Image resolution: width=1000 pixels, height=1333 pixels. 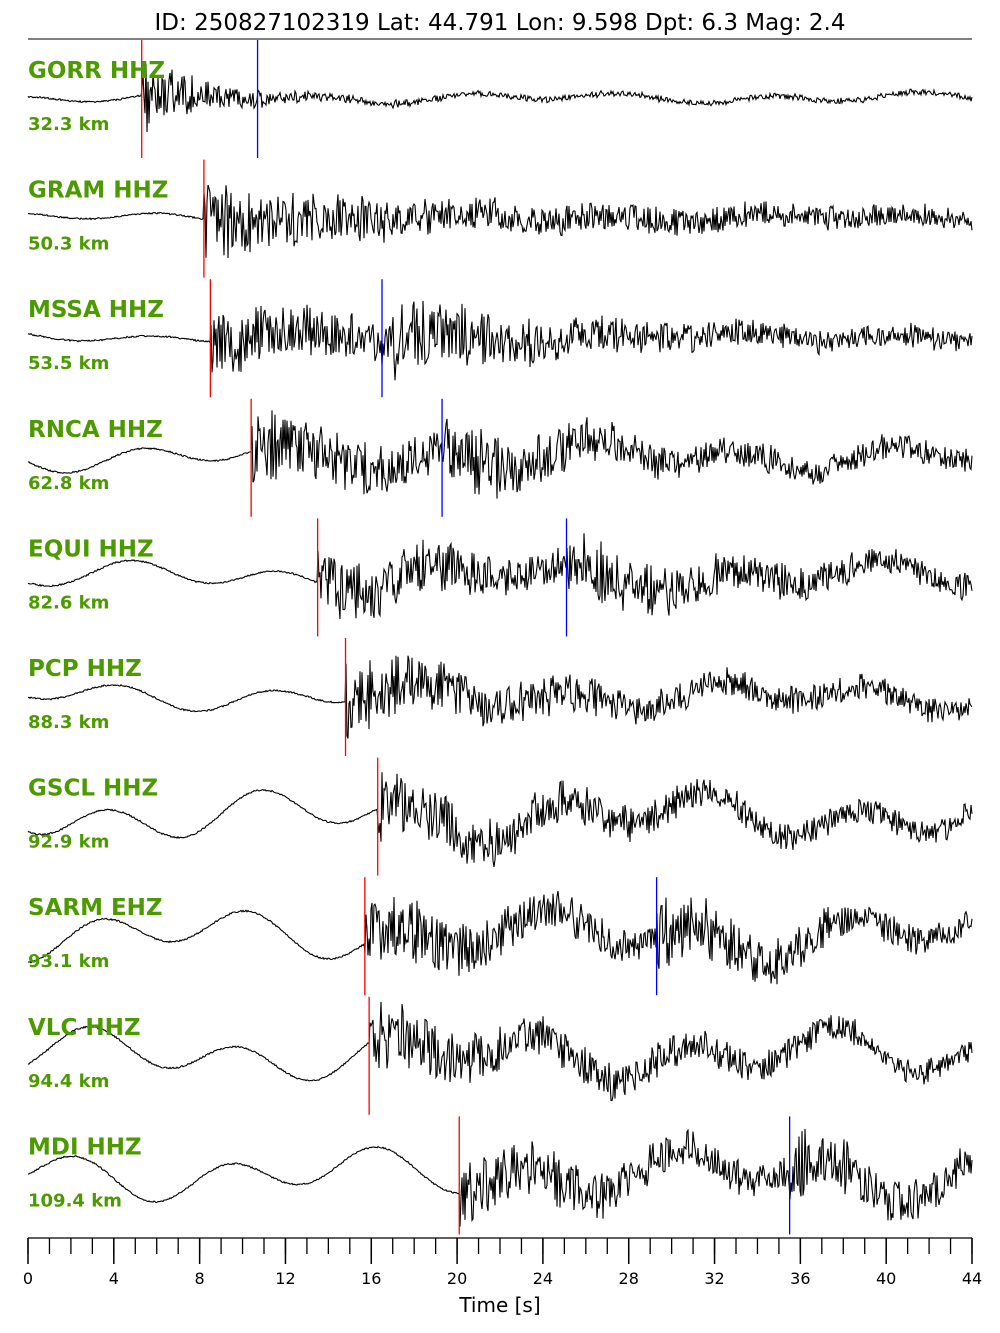 I want to click on station-label: MDI HHZ, so click(x=85, y=1147).